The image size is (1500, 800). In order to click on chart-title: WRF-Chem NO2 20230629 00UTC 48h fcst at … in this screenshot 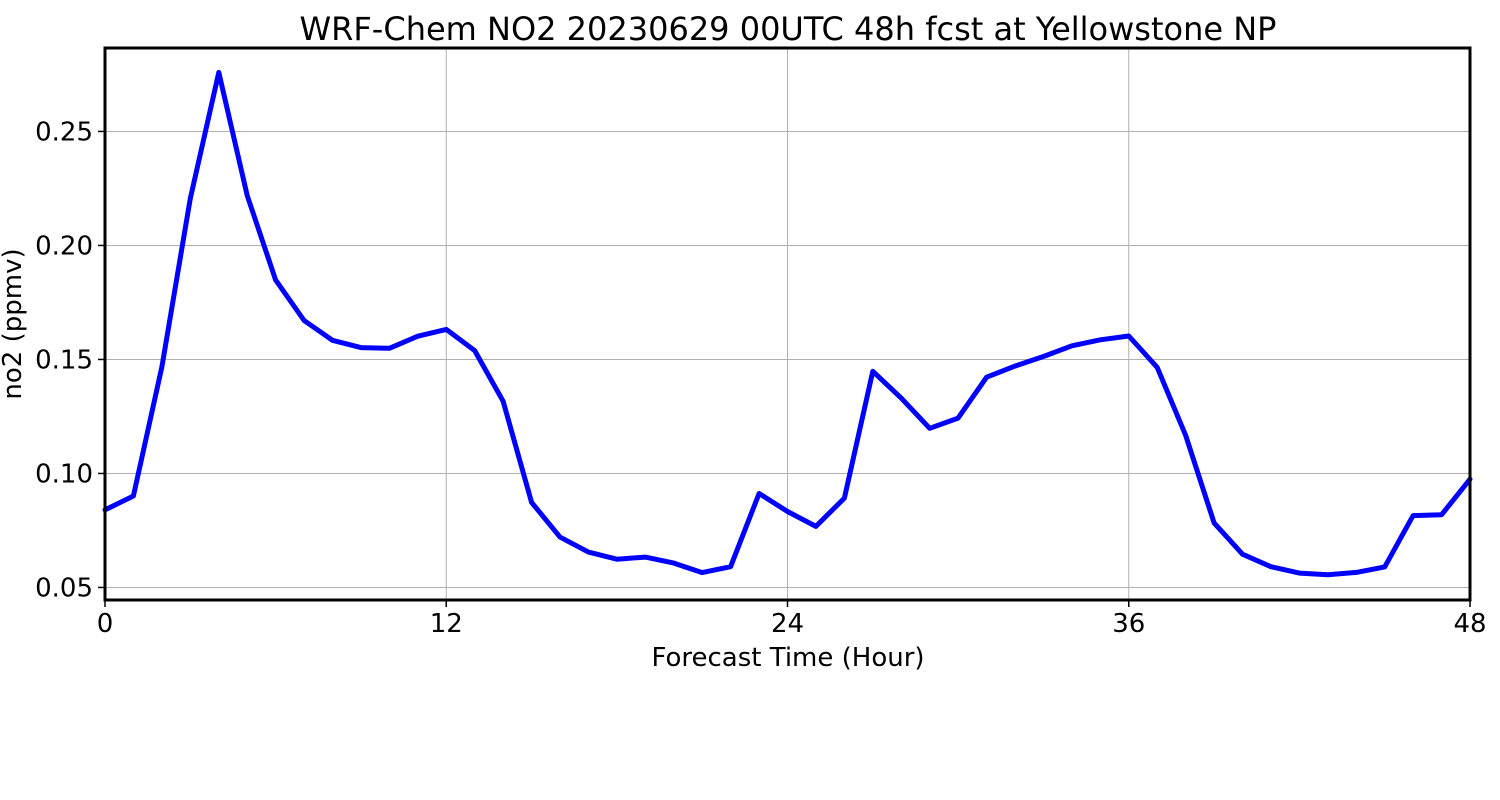, I will do `click(788, 29)`.